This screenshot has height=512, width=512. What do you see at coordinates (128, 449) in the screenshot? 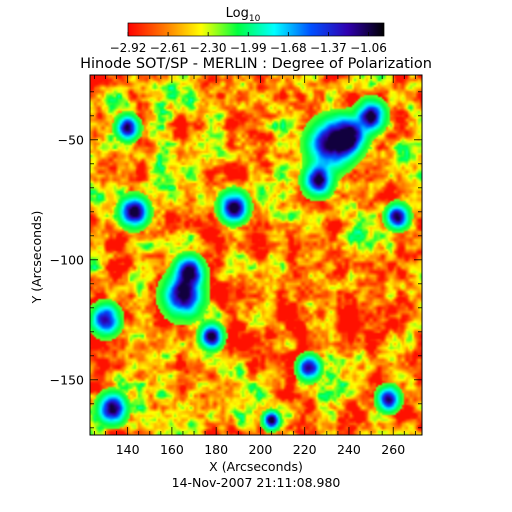
I see `x-tick-label: 140` at bounding box center [128, 449].